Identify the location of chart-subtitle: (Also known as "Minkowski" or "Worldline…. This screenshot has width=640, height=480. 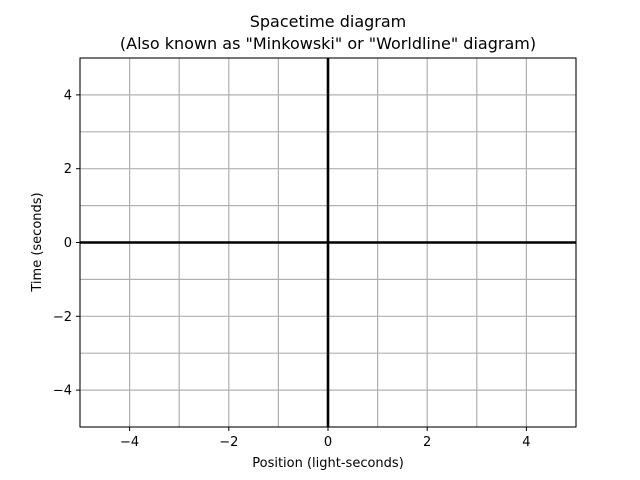
(328, 43).